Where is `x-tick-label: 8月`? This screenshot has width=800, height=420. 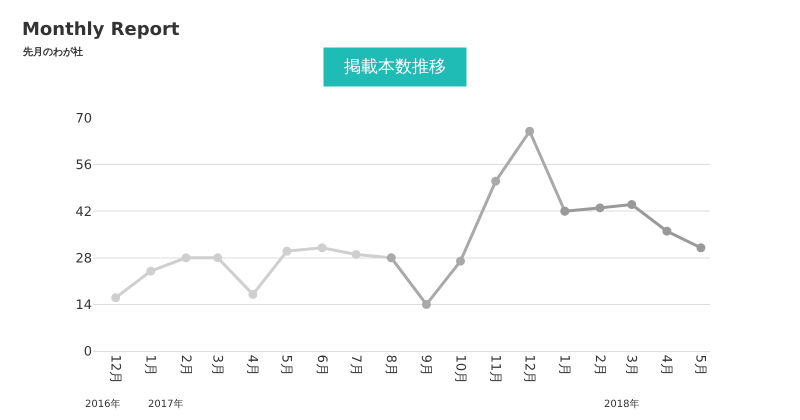
x-tick-label: 8月 is located at coordinates (390, 365).